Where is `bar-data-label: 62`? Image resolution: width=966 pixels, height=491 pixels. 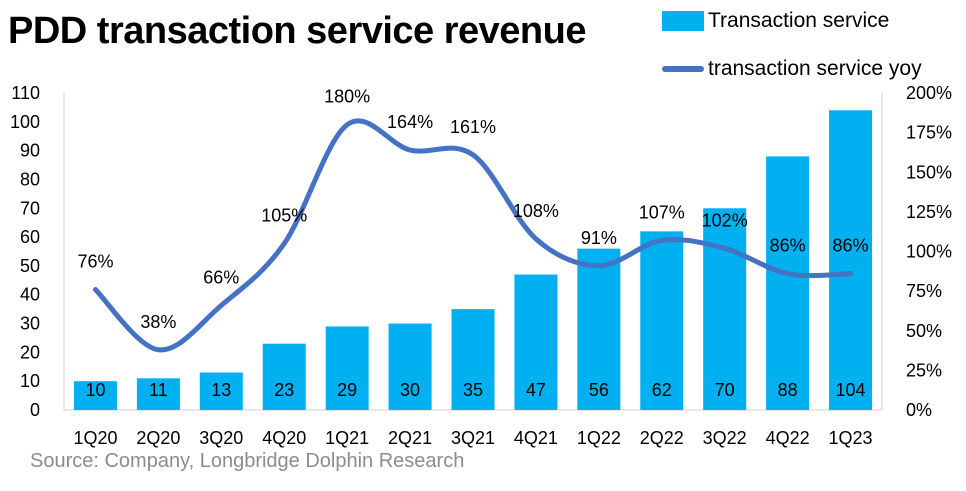
bar-data-label: 62 is located at coordinates (662, 390).